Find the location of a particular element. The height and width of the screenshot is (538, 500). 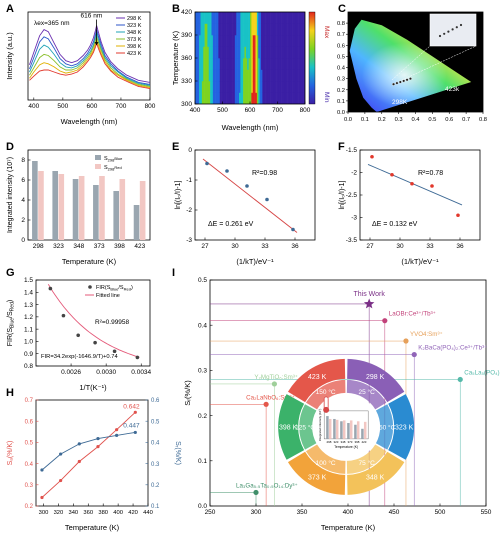

panel-b-colorbar-max: Max is located at coordinates (326, 32).